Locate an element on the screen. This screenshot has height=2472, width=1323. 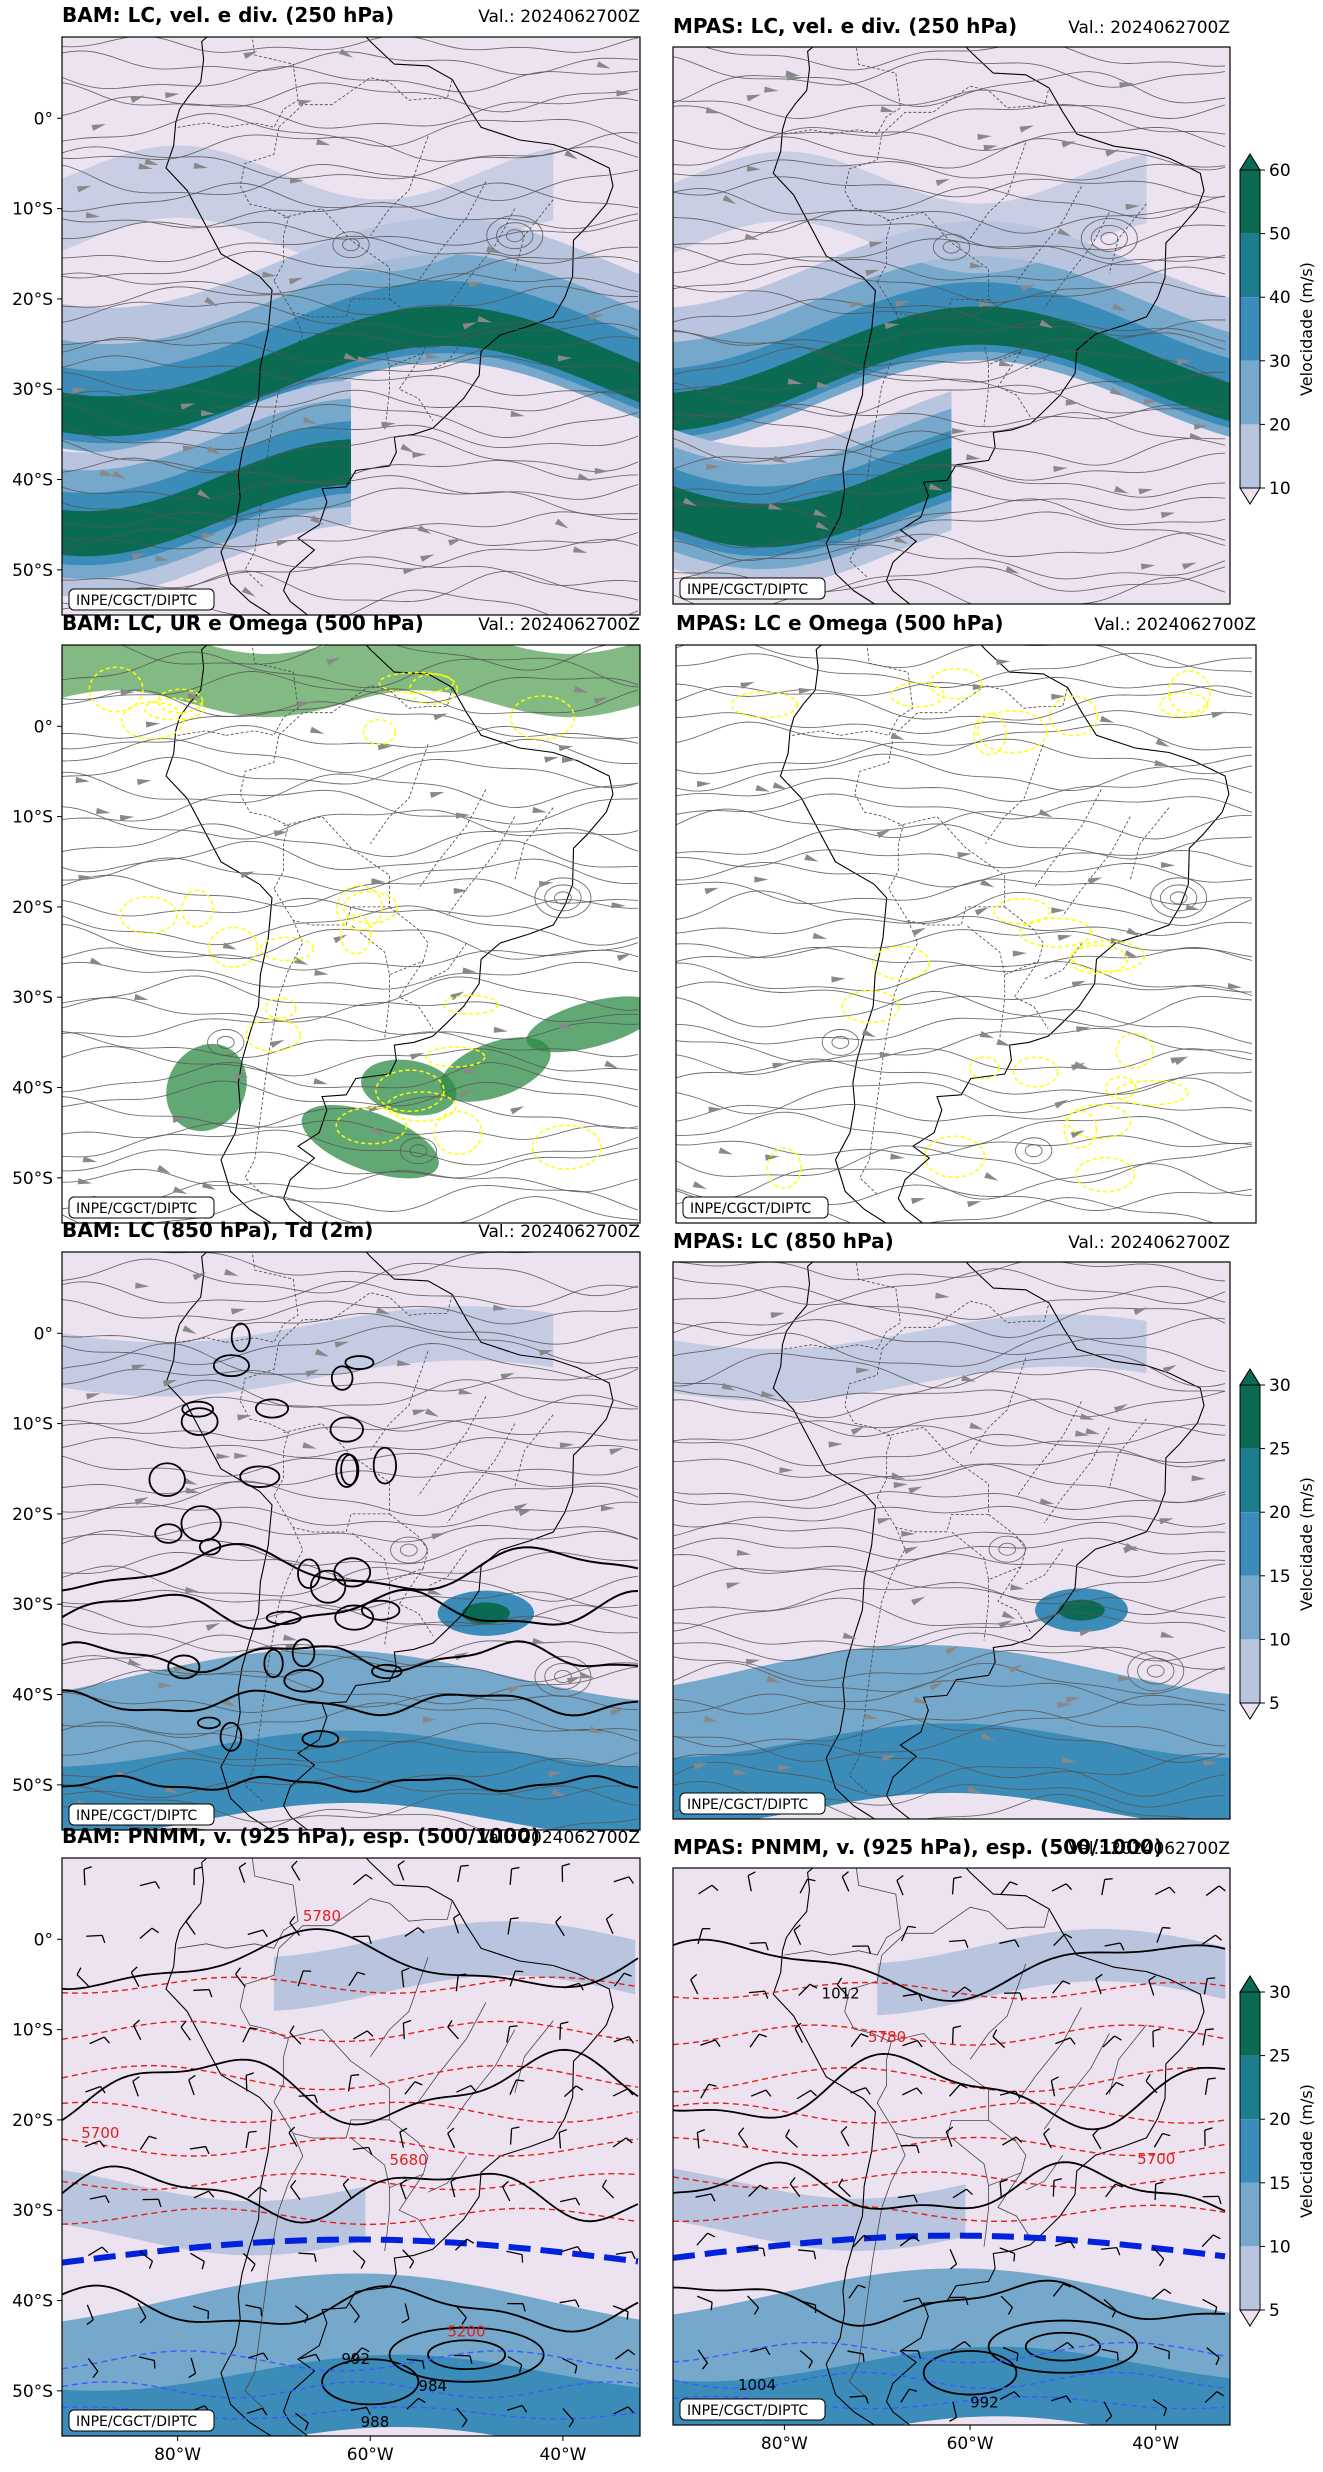
credit-box: INPE/CGCT/DIPTC is located at coordinates (141, 1814).